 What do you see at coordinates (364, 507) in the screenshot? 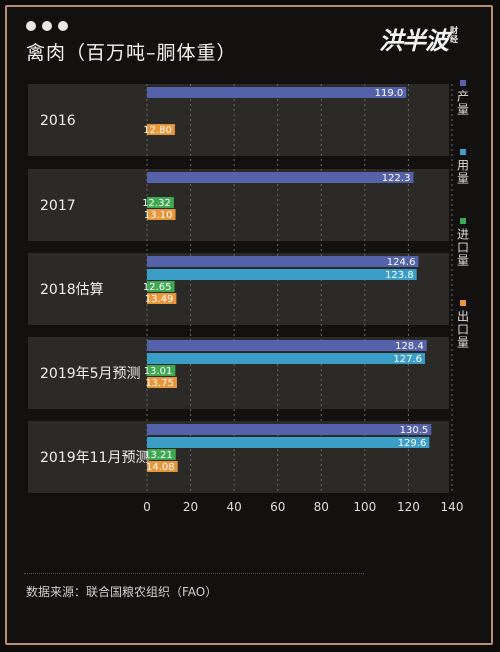
I see `x-tick-label: 100` at bounding box center [364, 507].